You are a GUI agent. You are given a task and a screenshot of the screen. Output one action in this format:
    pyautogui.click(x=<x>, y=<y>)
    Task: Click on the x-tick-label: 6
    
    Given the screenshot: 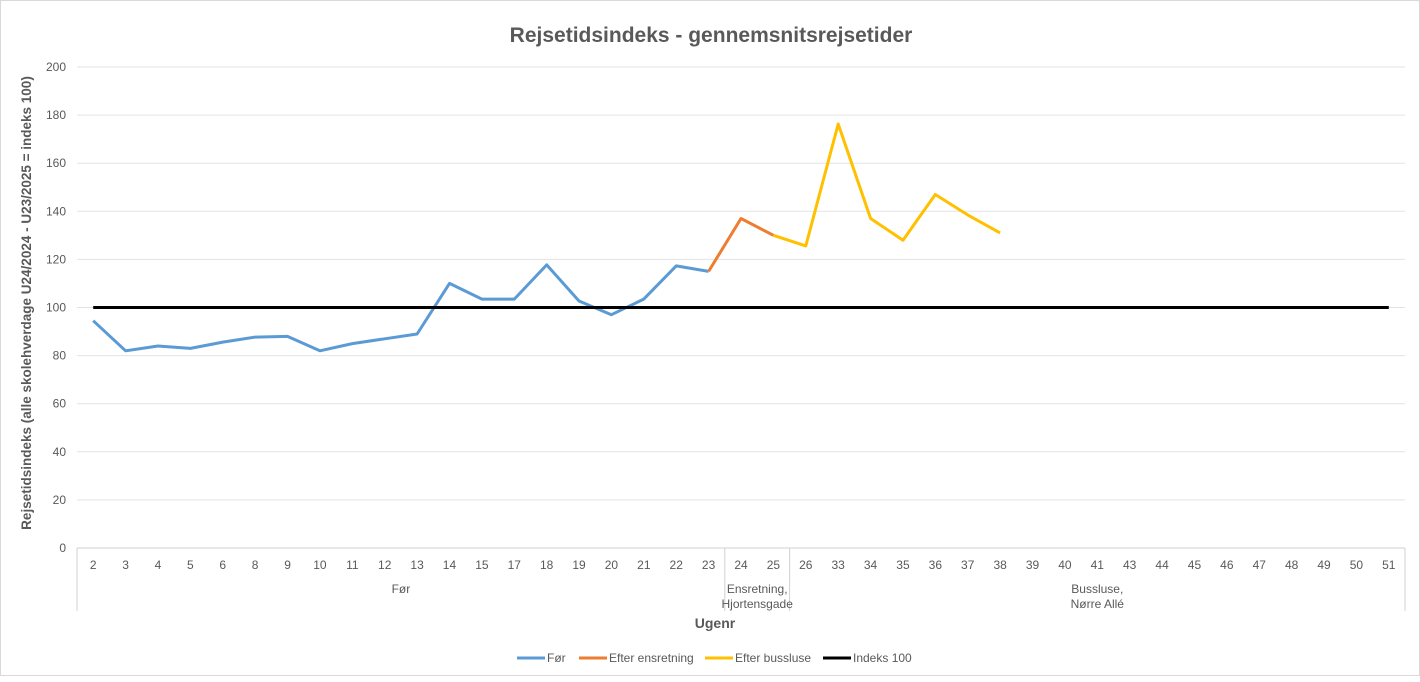 What is the action you would take?
    pyautogui.click(x=222, y=565)
    